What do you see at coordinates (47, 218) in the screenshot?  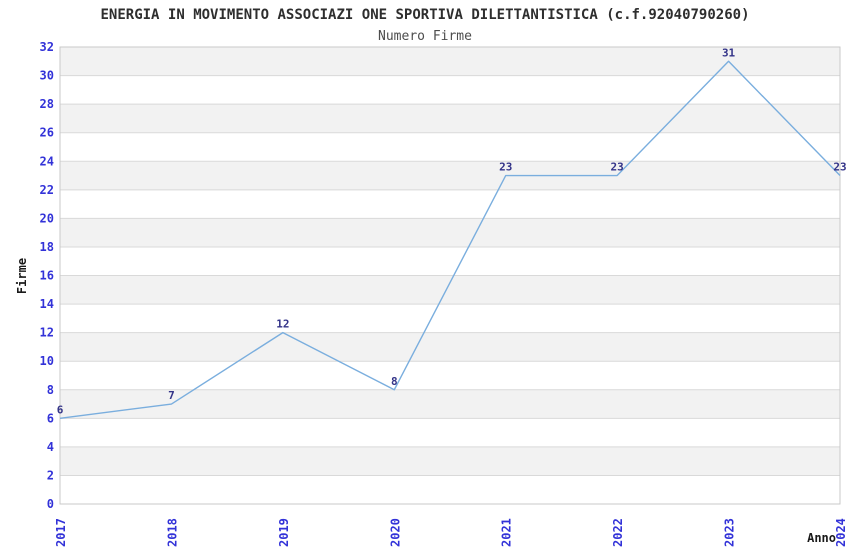 I see `y-tick-label: 20` at bounding box center [47, 218].